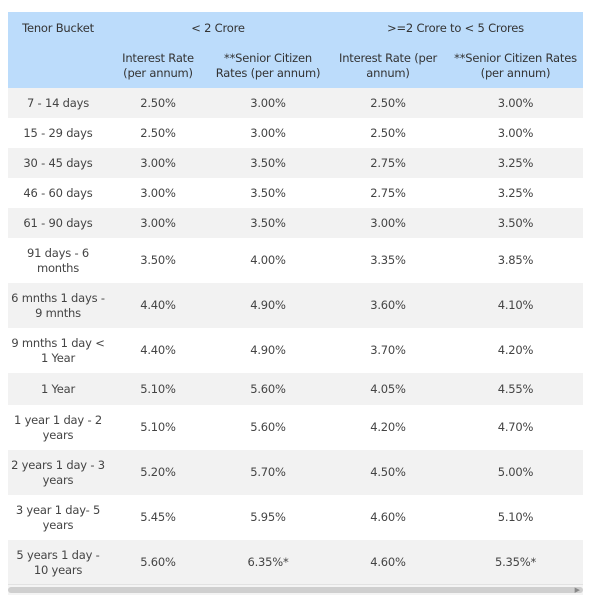  What do you see at coordinates (58, 517) in the screenshot?
I see `tenor-cell: 3 year 1 day- 5 years` at bounding box center [58, 517].